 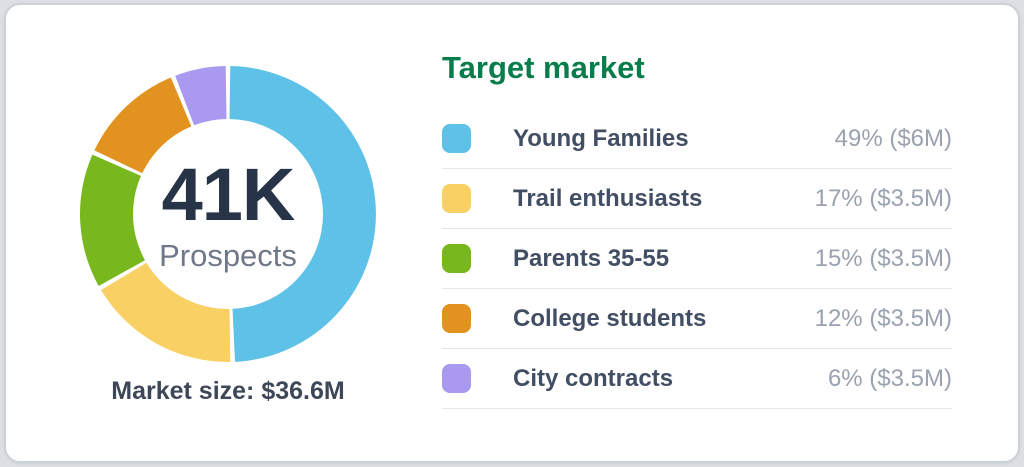 What do you see at coordinates (201, 96) in the screenshot?
I see `donut-segment-city-contracts` at bounding box center [201, 96].